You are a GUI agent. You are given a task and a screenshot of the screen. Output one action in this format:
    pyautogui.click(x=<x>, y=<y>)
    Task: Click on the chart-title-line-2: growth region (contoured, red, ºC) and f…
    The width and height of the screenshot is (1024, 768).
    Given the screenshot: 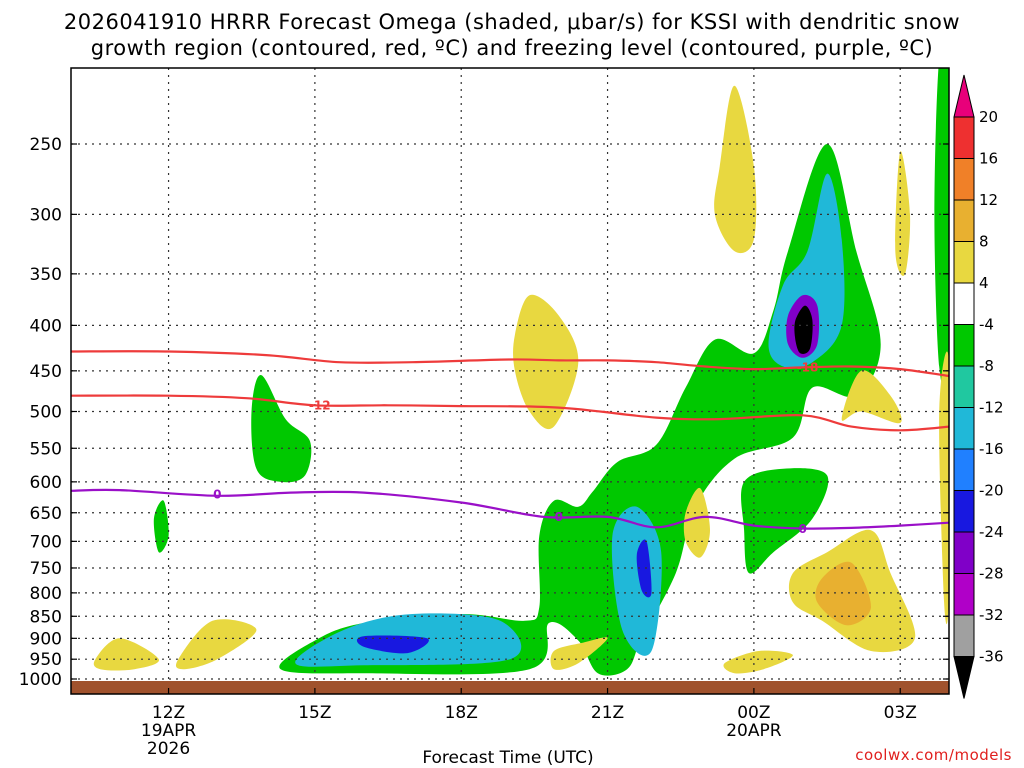 What is the action you would take?
    pyautogui.click(x=512, y=48)
    